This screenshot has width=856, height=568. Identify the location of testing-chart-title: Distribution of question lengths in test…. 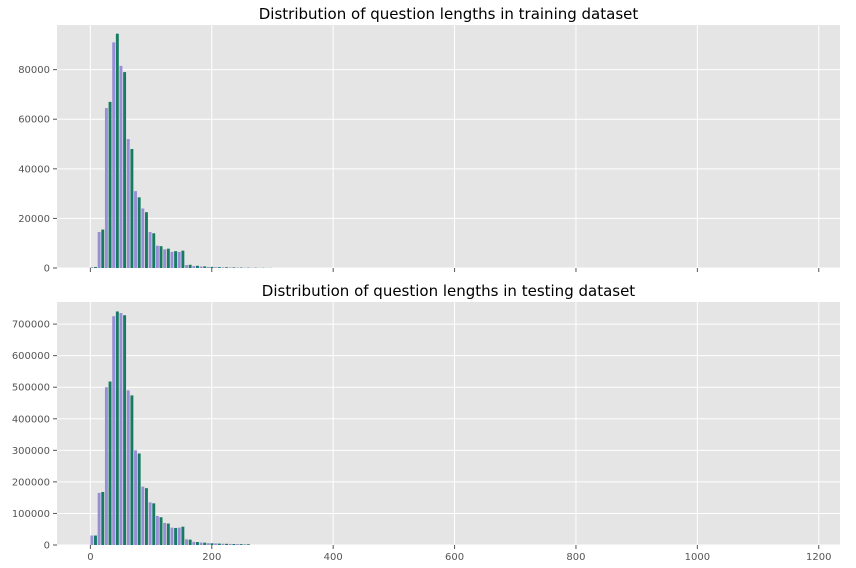
(449, 291).